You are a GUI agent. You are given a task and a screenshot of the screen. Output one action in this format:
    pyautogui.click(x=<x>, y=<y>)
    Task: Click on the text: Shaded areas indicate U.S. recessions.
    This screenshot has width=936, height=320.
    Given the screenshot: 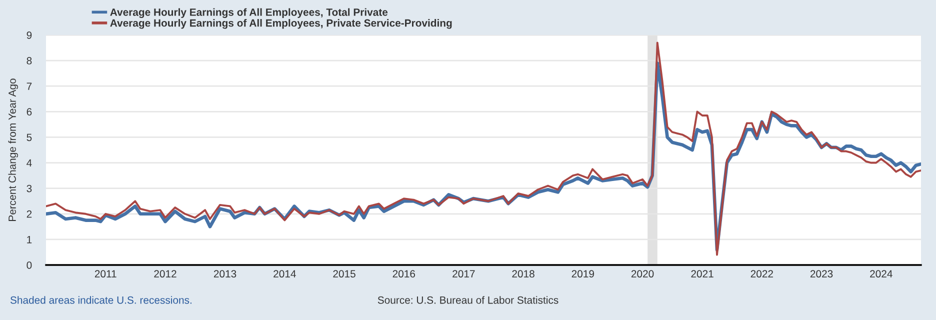 What is the action you would take?
    pyautogui.click(x=101, y=300)
    